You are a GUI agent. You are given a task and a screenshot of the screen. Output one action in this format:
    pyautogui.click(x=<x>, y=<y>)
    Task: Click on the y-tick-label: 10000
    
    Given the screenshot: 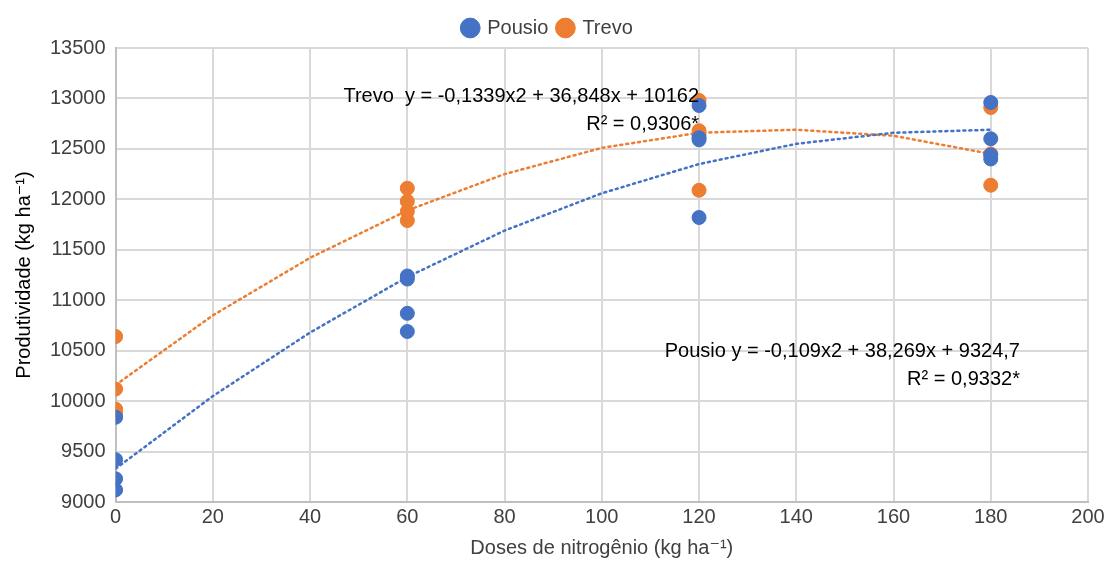 What is the action you would take?
    pyautogui.click(x=77, y=399)
    